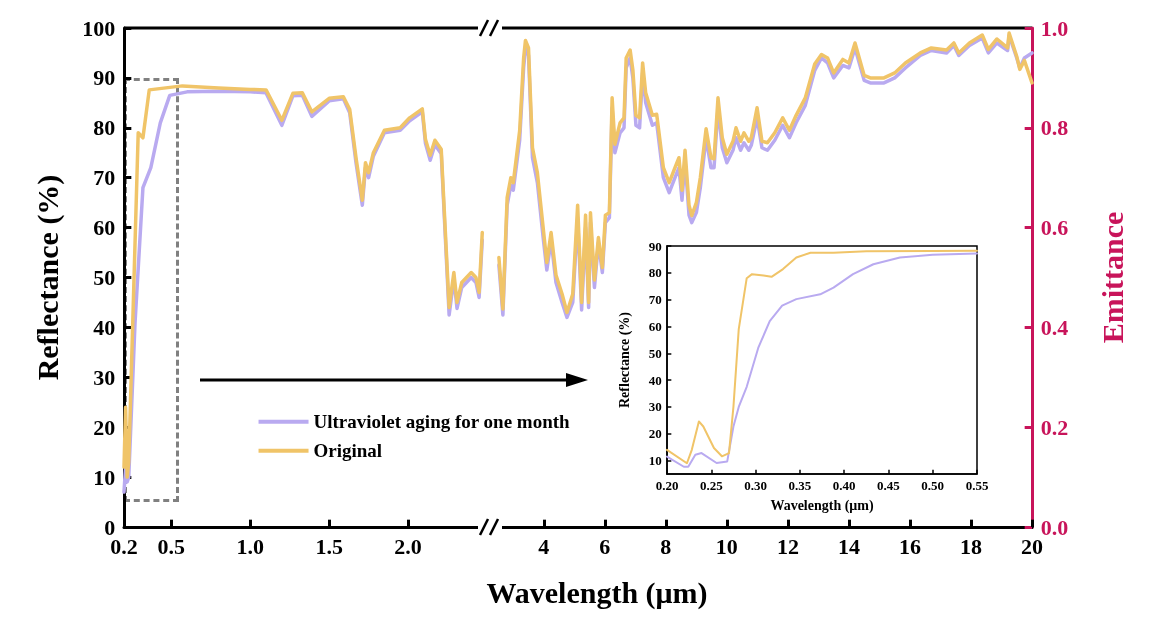 The width and height of the screenshot is (1150, 626). Describe the element at coordinates (442, 422) in the screenshot. I see `legend-label: Ultraviolet aging for one month` at that location.